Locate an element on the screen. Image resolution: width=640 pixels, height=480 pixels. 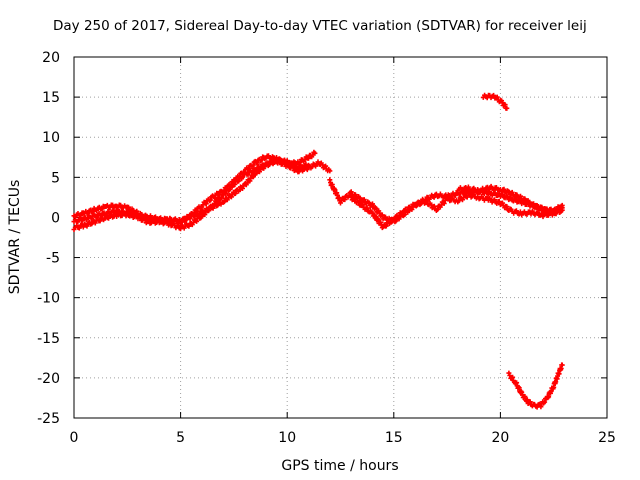
series-track-c is located at coordinates (191, 190).